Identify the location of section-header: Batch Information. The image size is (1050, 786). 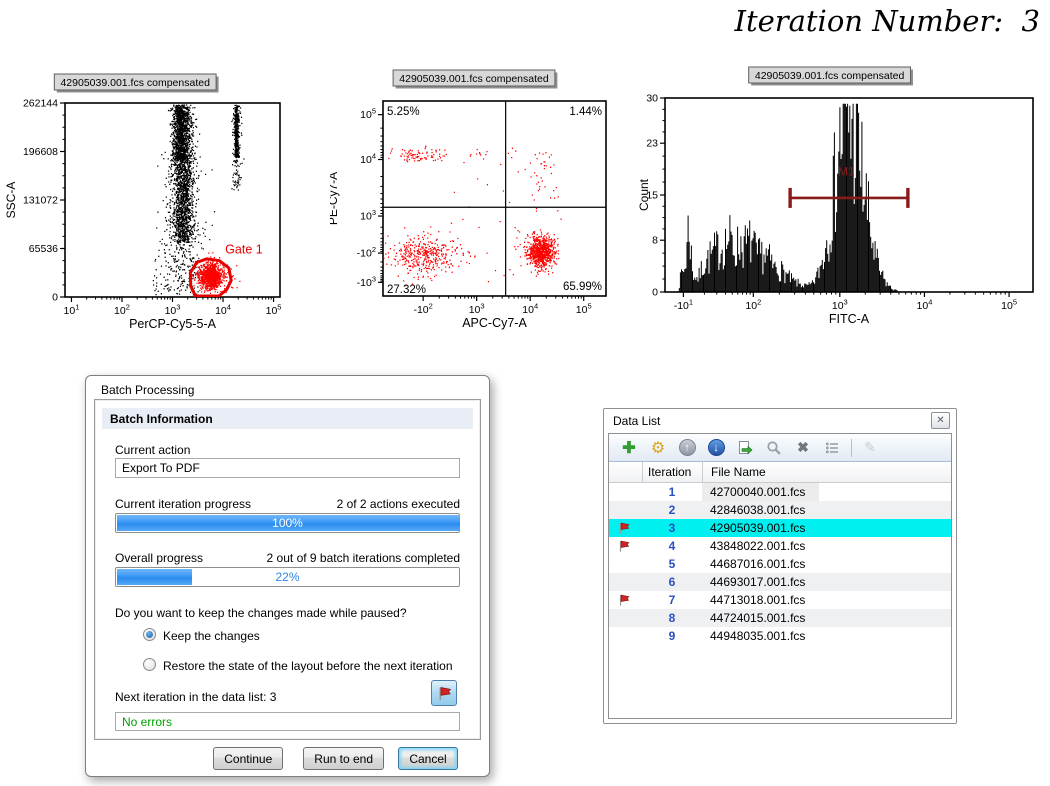
(287, 418).